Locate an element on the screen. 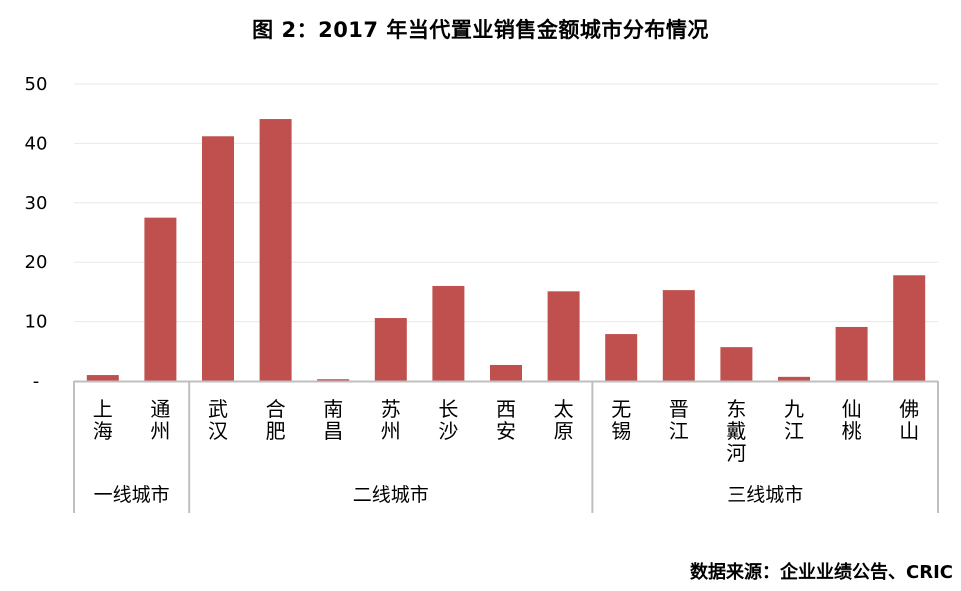 The image size is (961, 591). y-tick-label: 40 is located at coordinates (36, 143).